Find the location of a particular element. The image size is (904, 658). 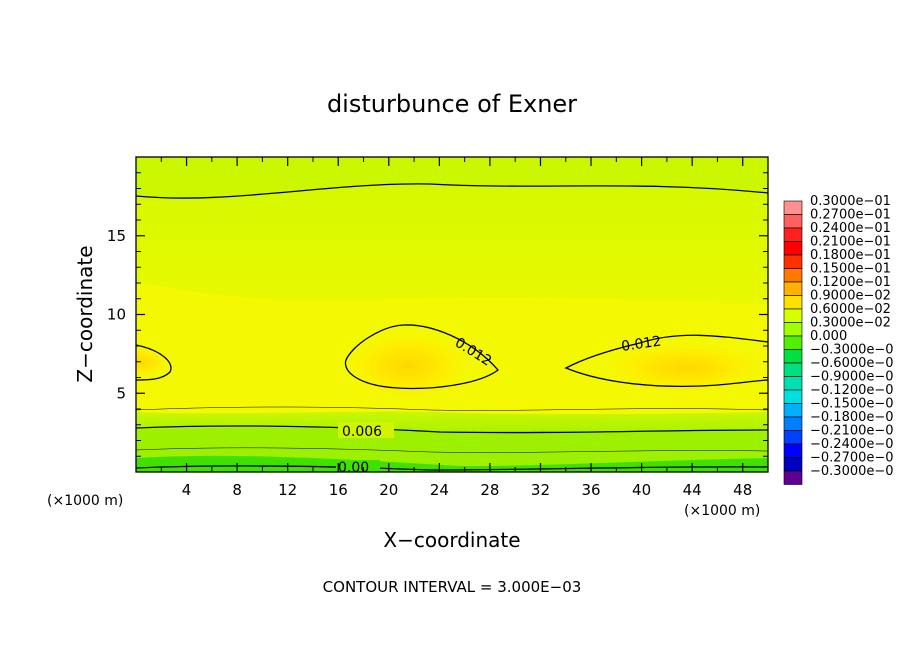

colorbar-label: 0.3000e−02 is located at coordinates (850, 323).